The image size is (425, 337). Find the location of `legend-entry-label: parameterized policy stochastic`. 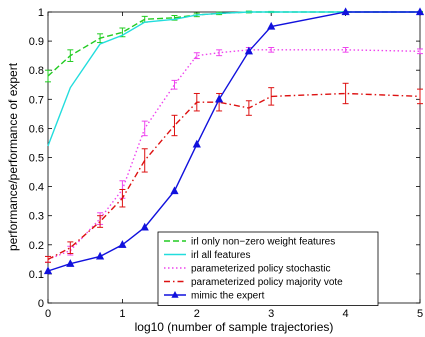

legend-entry-label: parameterized policy stochastic is located at coordinates (261, 269).